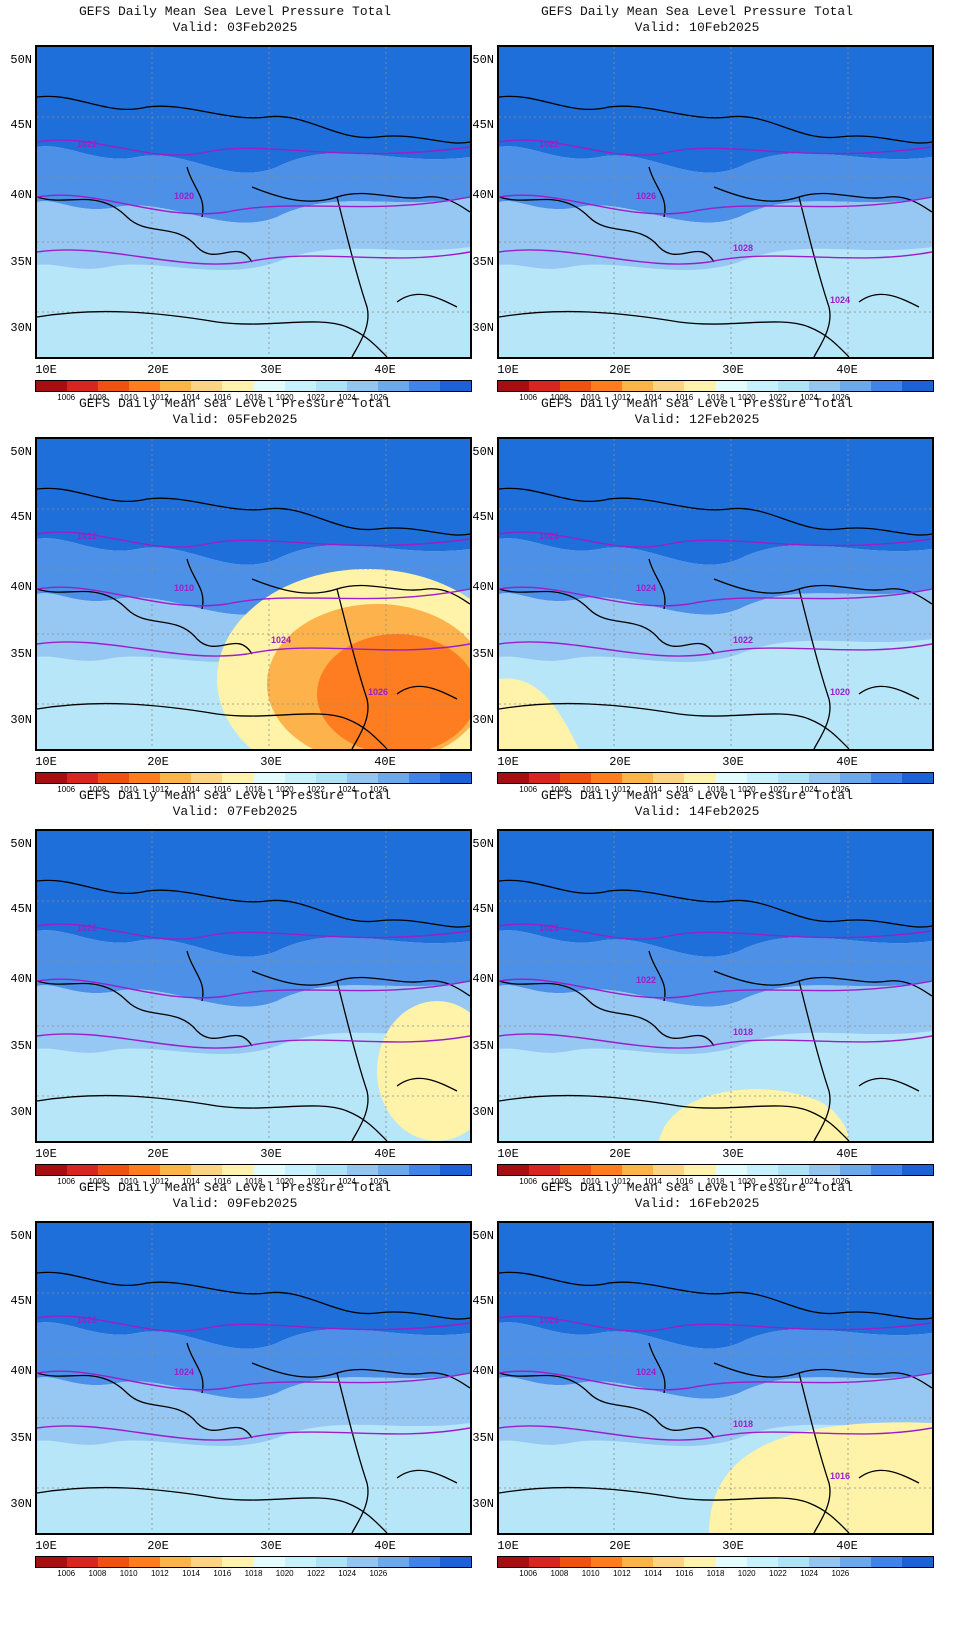 The height and width of the screenshot is (1640, 964). I want to click on latitude-label: 35N, so click(21, 654).